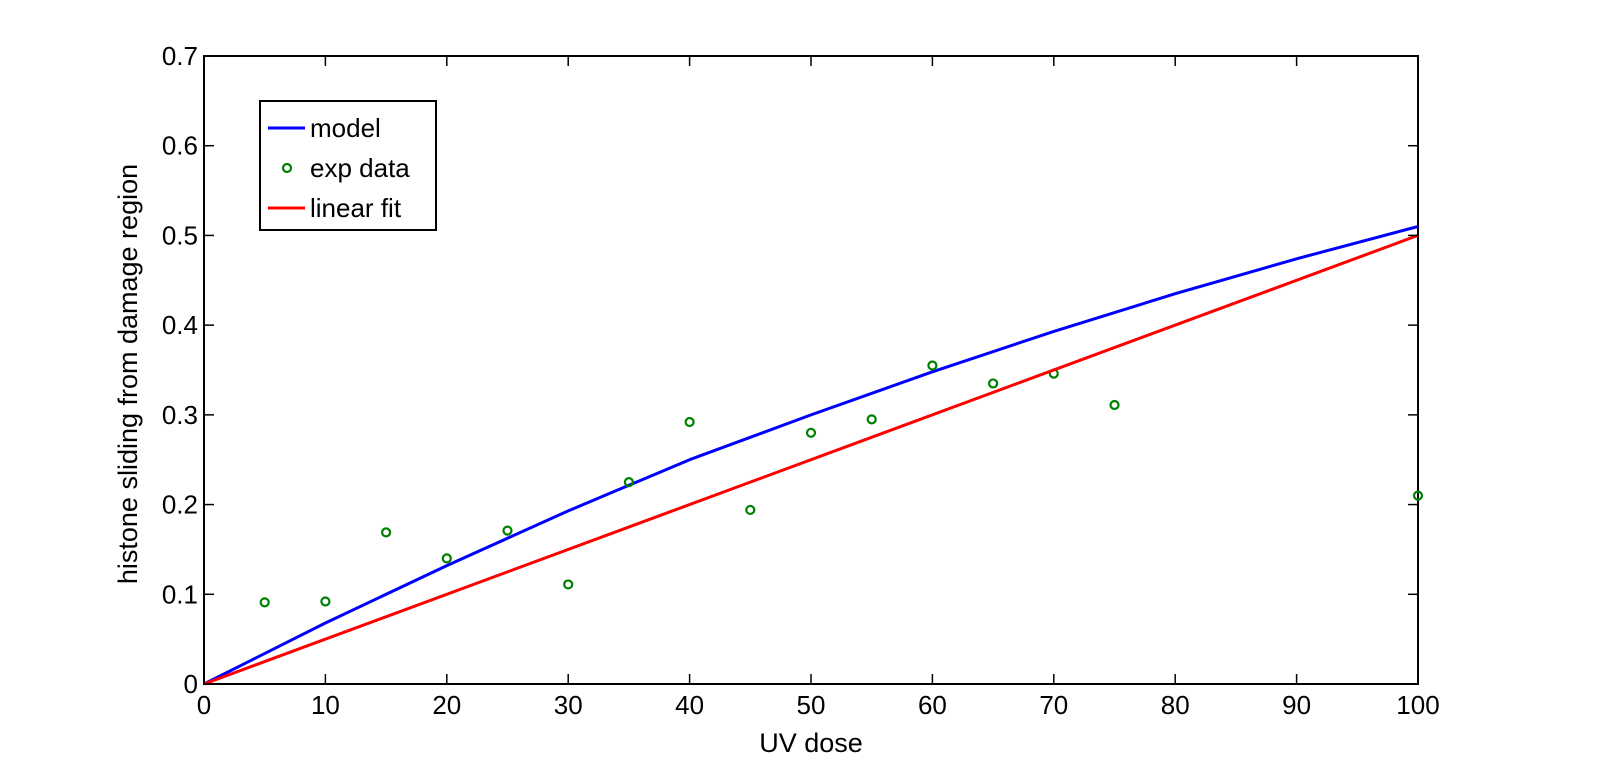 The width and height of the screenshot is (1601, 784). What do you see at coordinates (446, 705) in the screenshot?
I see `x-tick-label: 20` at bounding box center [446, 705].